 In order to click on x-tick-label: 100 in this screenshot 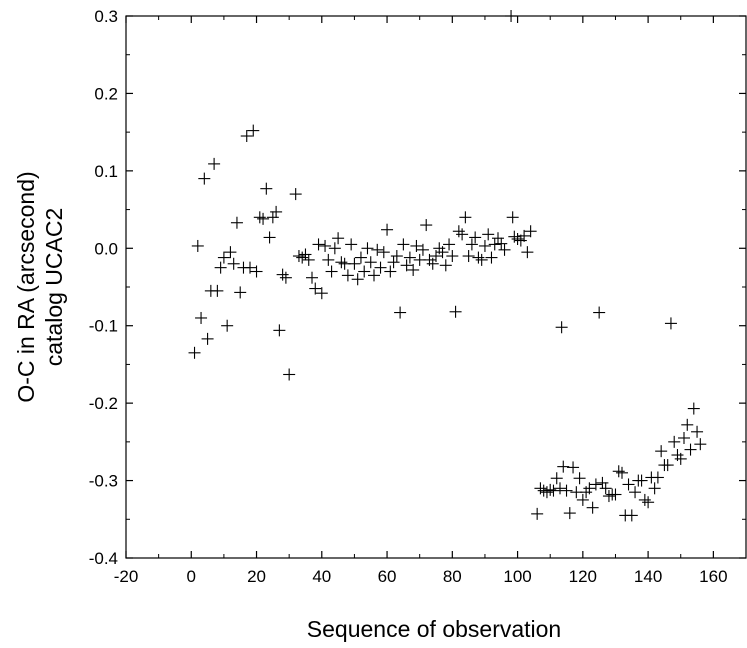, I will do `click(517, 576)`.